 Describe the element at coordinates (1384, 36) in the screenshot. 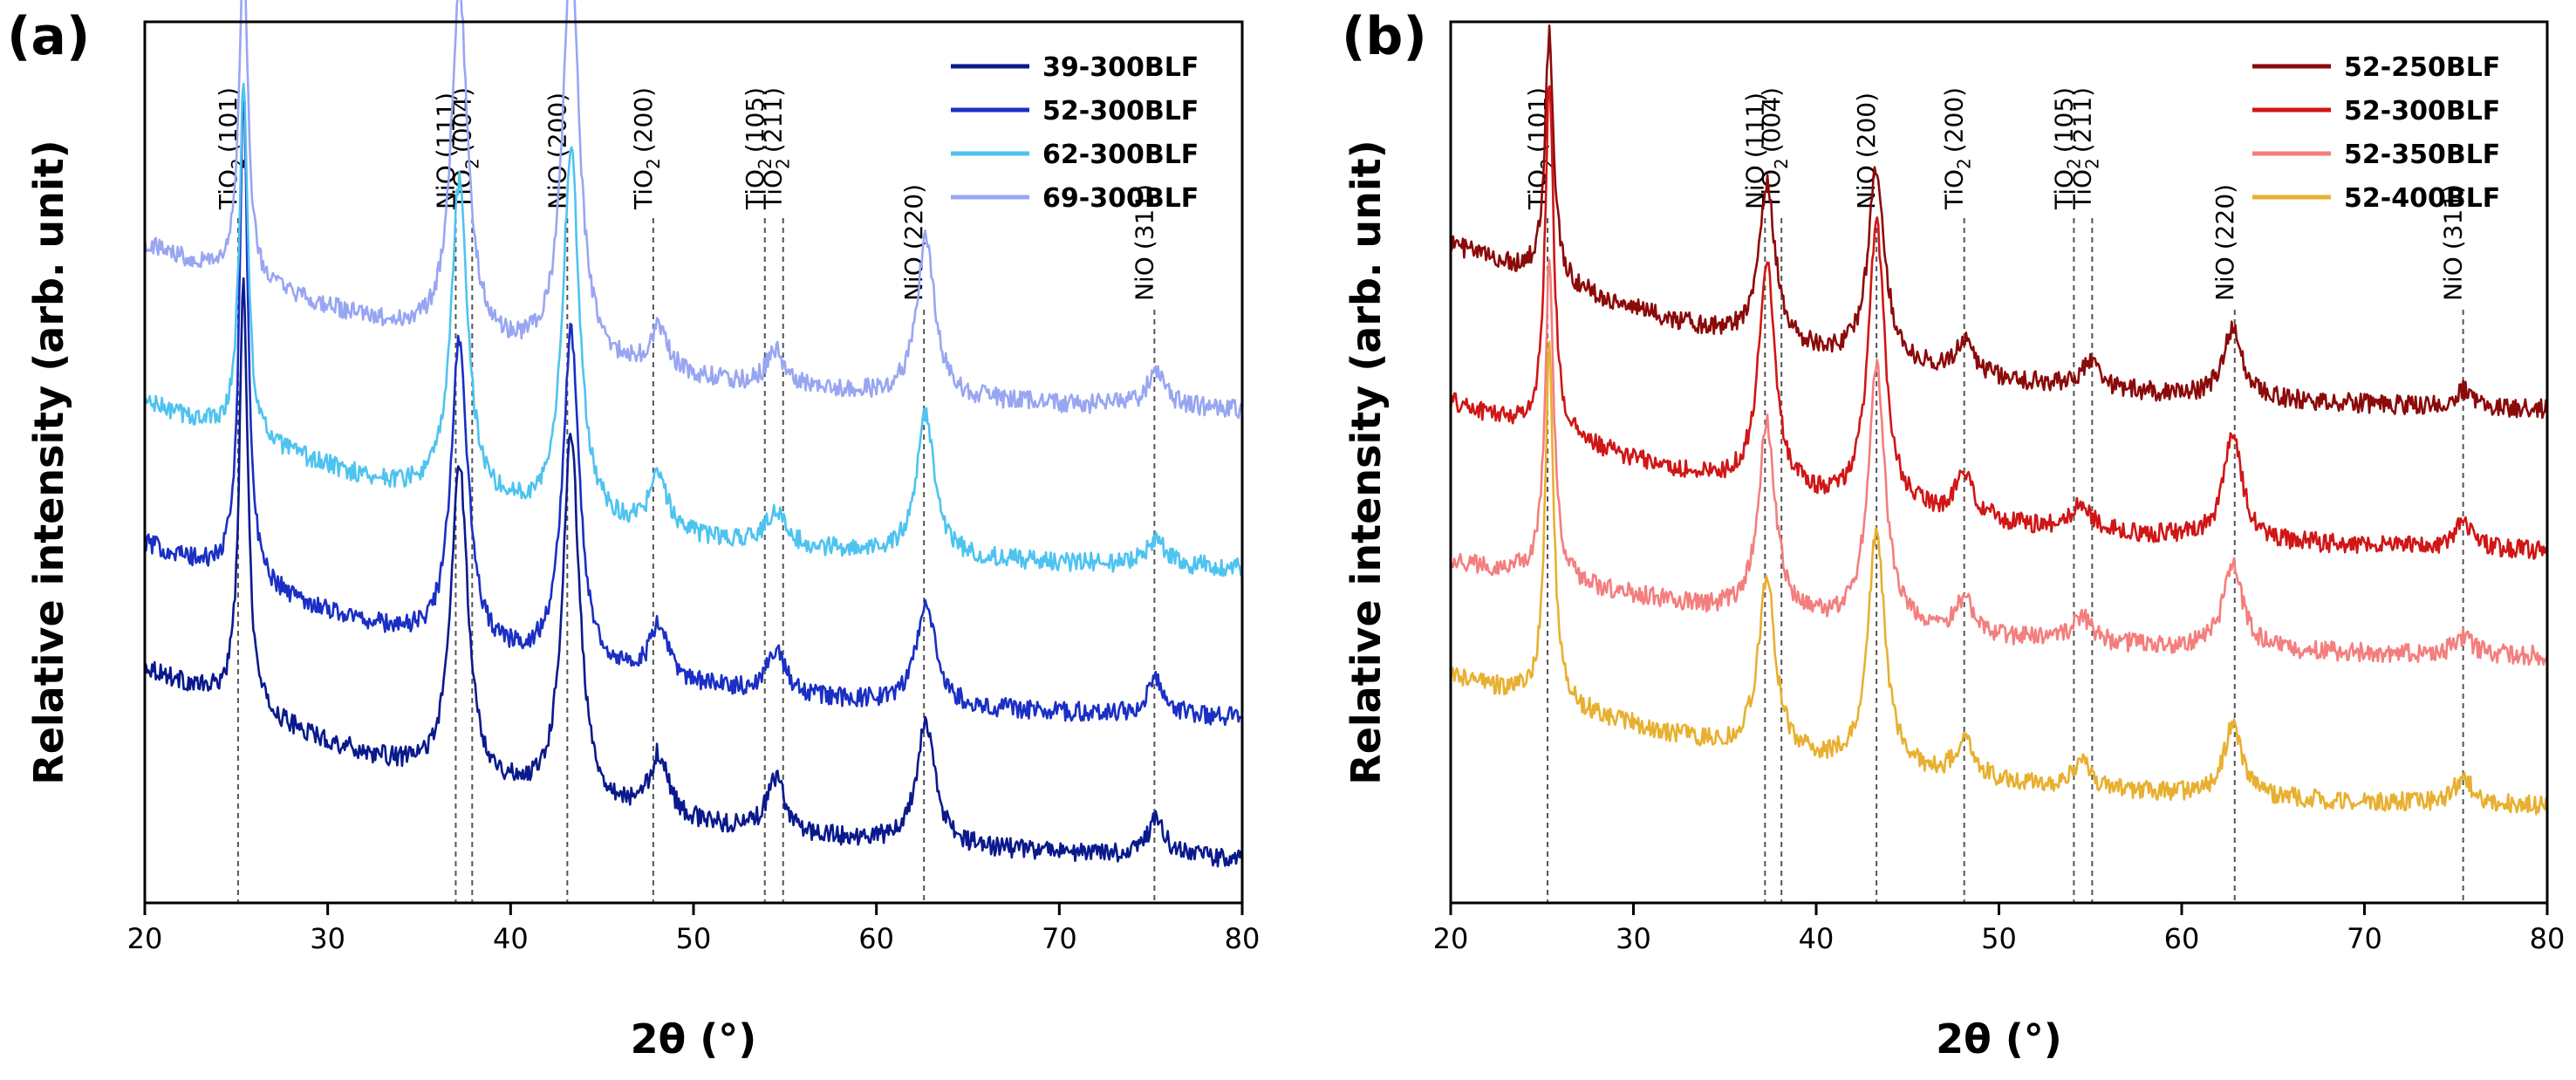

I see `panel-label: (b)` at that location.